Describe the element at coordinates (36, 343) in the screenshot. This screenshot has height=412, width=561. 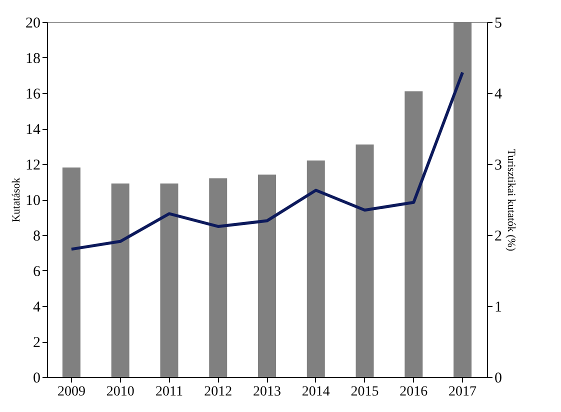
I see `y-tick-label: 2` at that location.